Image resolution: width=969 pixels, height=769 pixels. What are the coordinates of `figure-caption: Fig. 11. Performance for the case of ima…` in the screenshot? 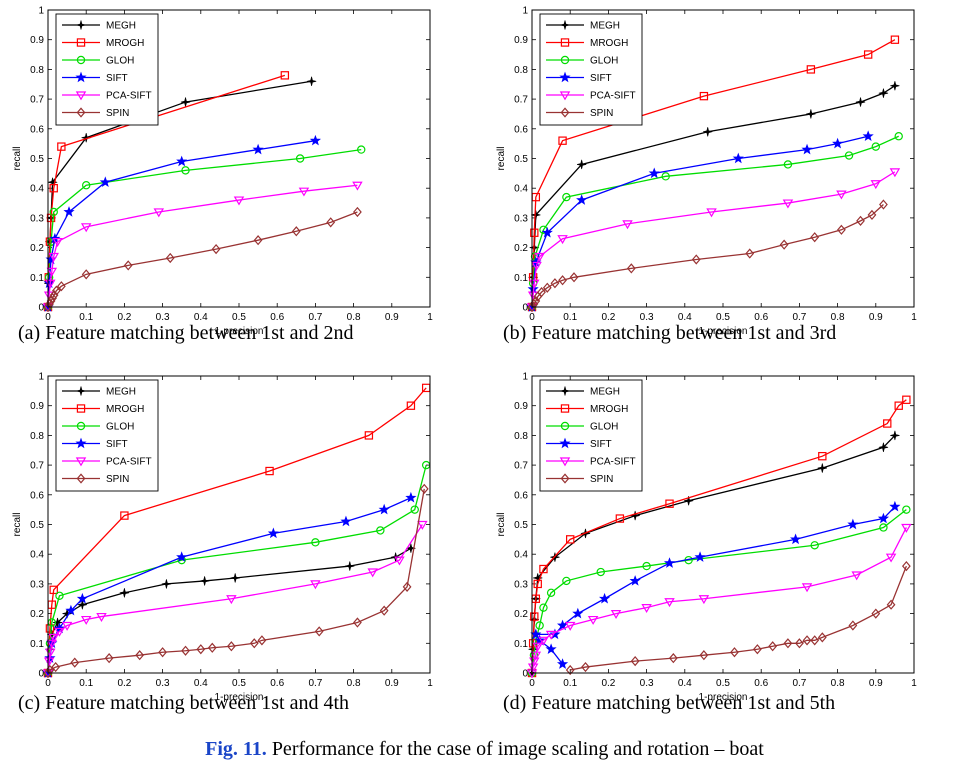 It's located at (484, 749).